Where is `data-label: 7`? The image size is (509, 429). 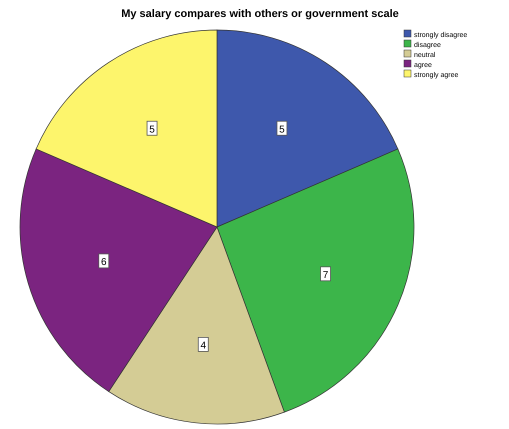
data-label: 7 is located at coordinates (325, 275).